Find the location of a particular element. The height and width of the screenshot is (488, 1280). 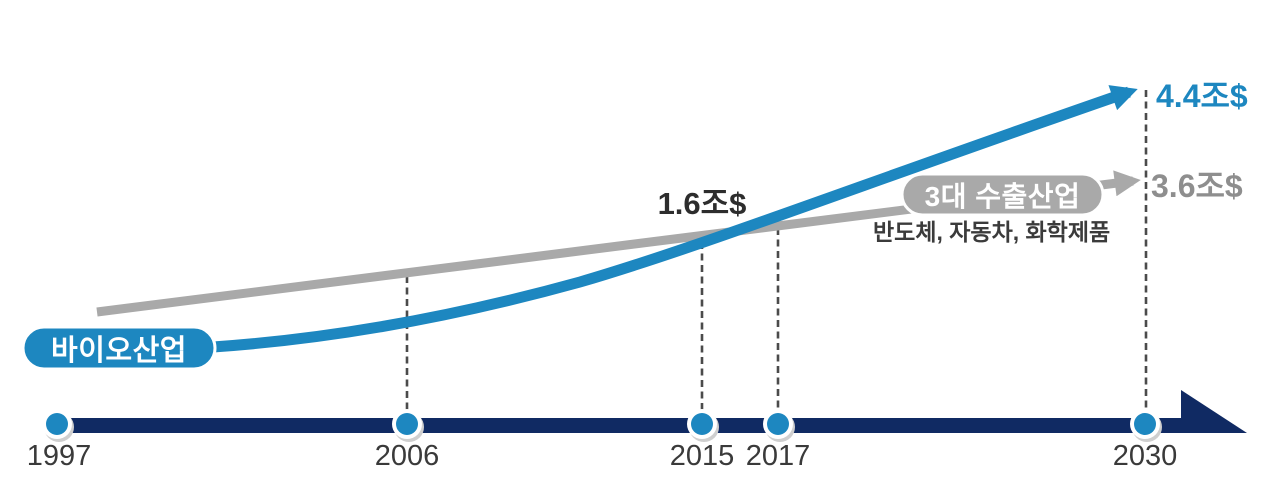

export-industries-subtitle: 반도체, 자동차, 화학제품 is located at coordinates (992, 232).